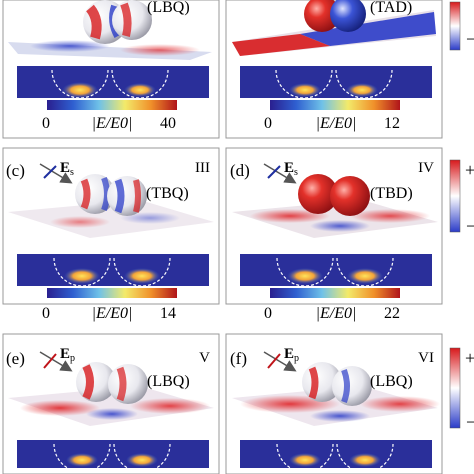  Describe the element at coordinates (461, 26) in the screenshot. I see `colorbar-row-1: −` at that location.